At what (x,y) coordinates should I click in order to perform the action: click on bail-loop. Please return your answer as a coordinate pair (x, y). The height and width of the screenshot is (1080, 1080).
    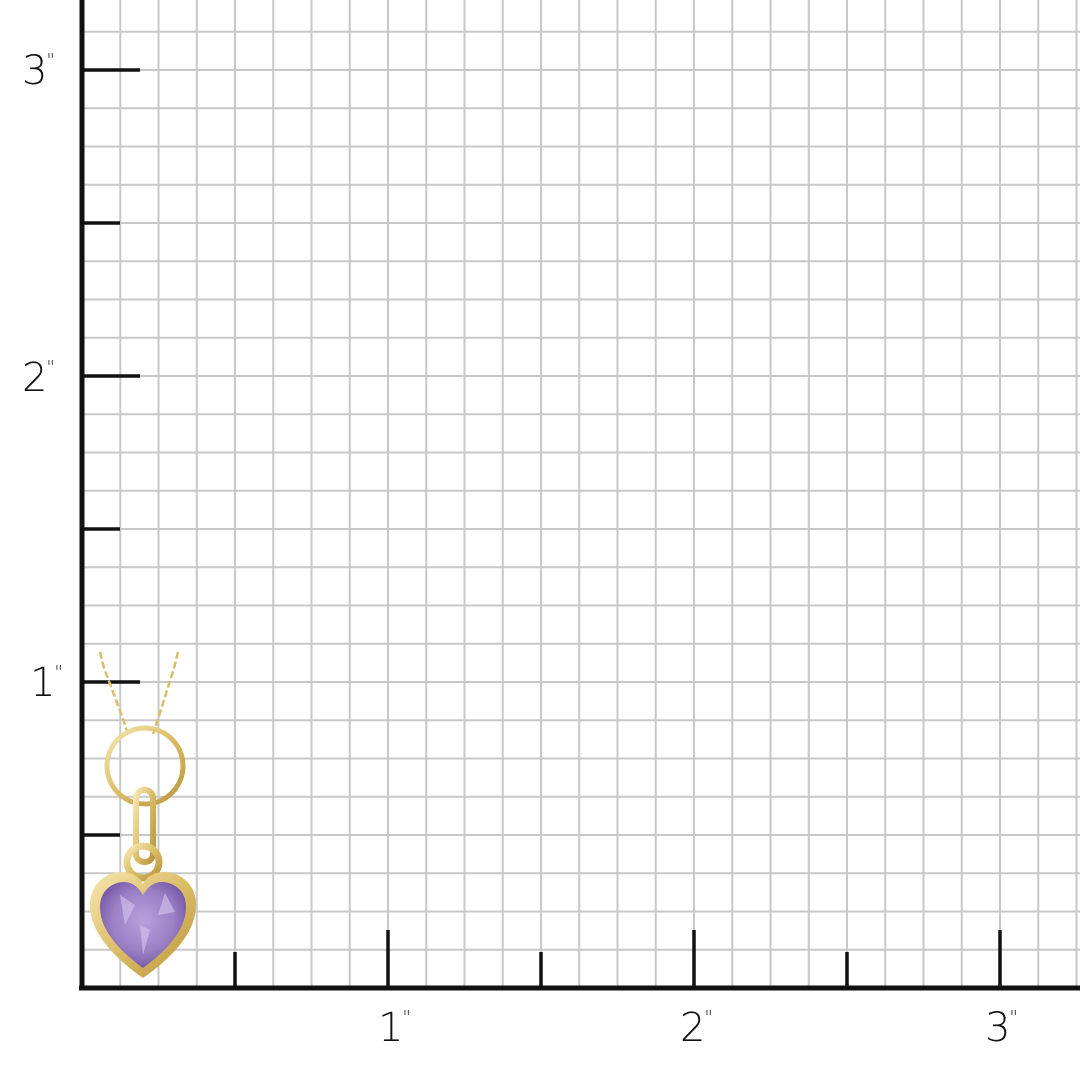
    Looking at the image, I should click on (143, 862).